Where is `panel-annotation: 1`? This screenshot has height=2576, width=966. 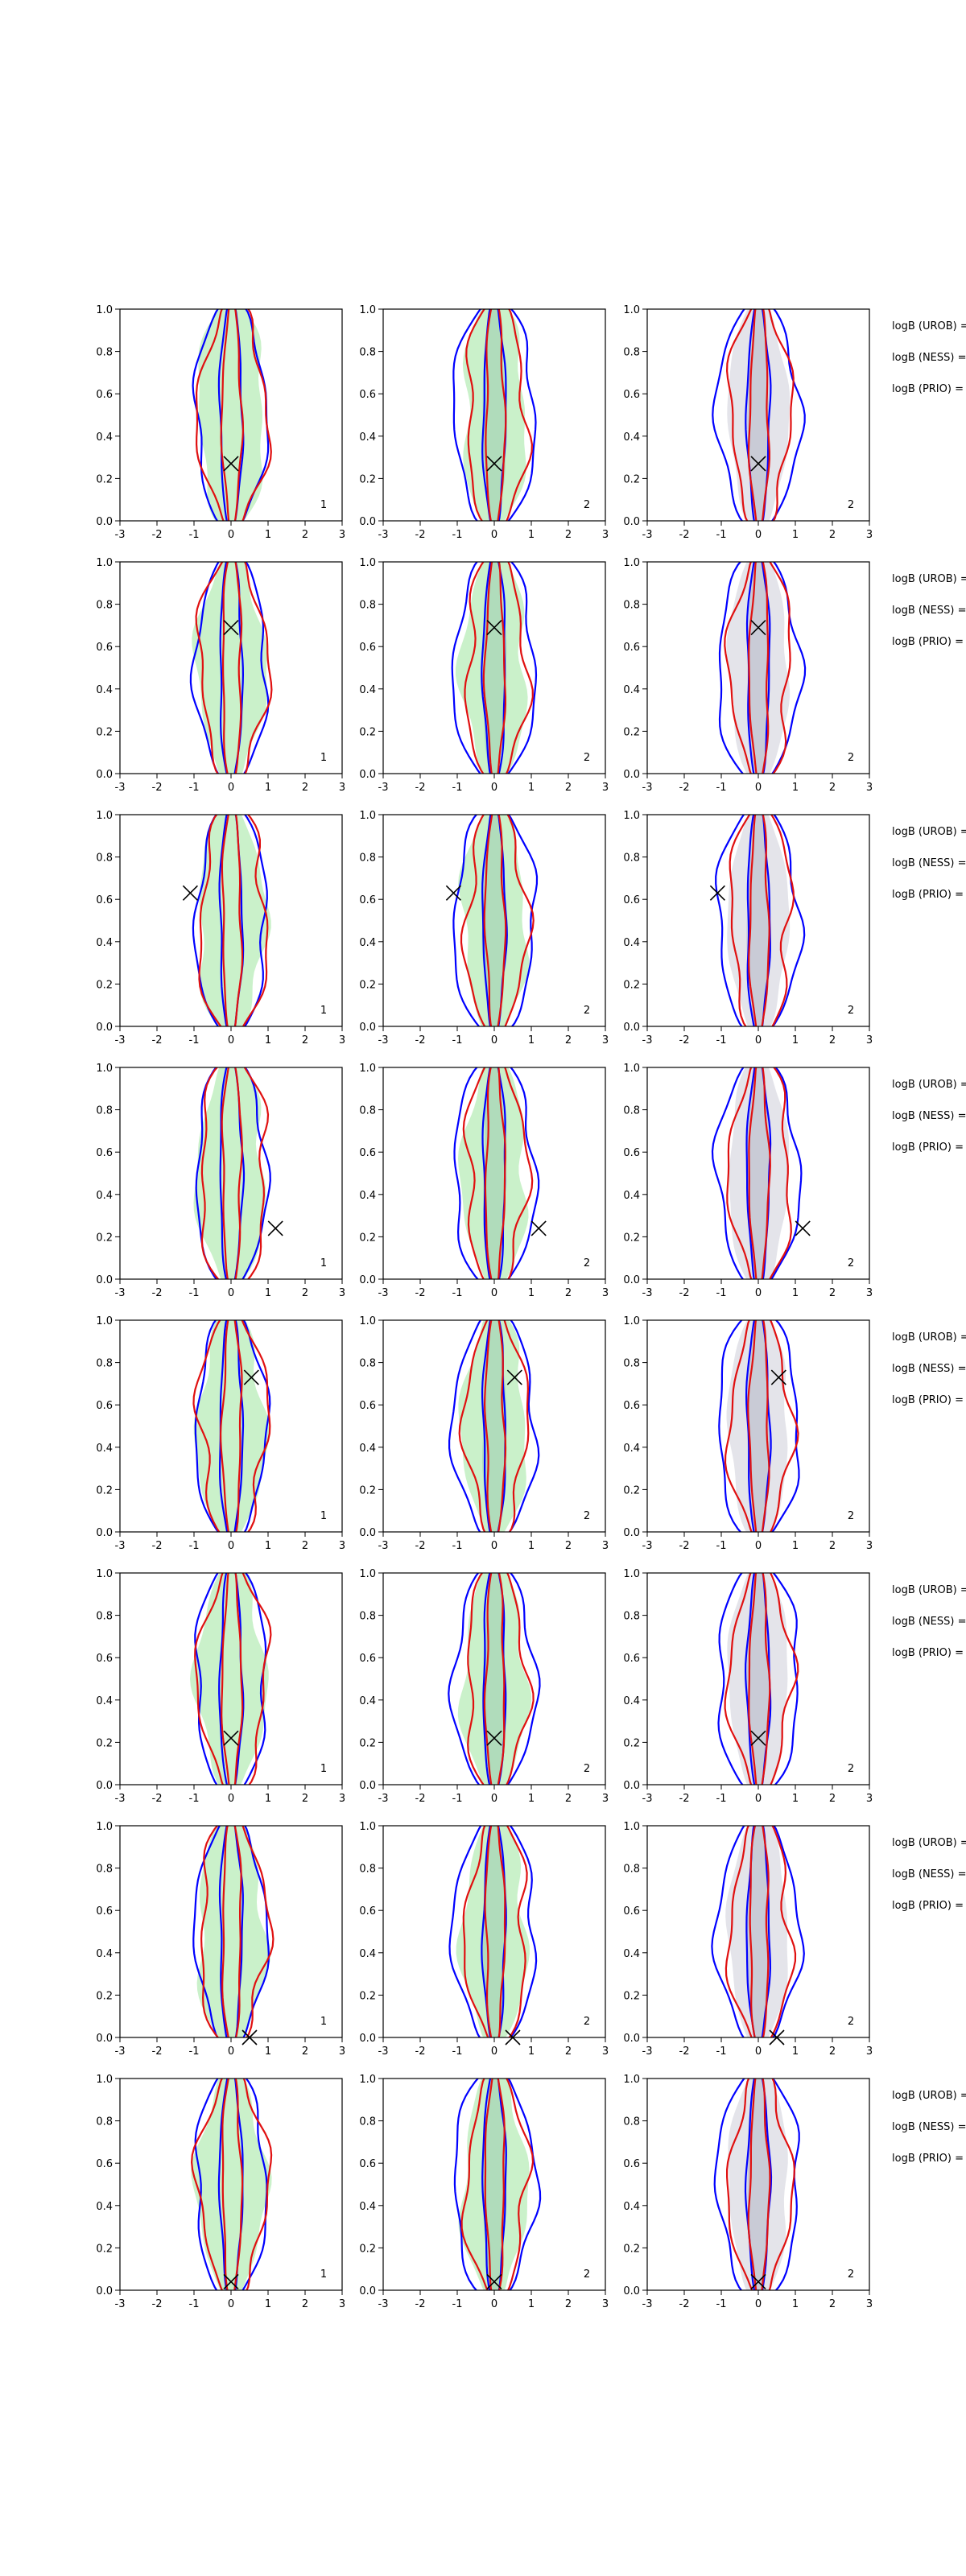
panel-annotation: 1 is located at coordinates (323, 2022).